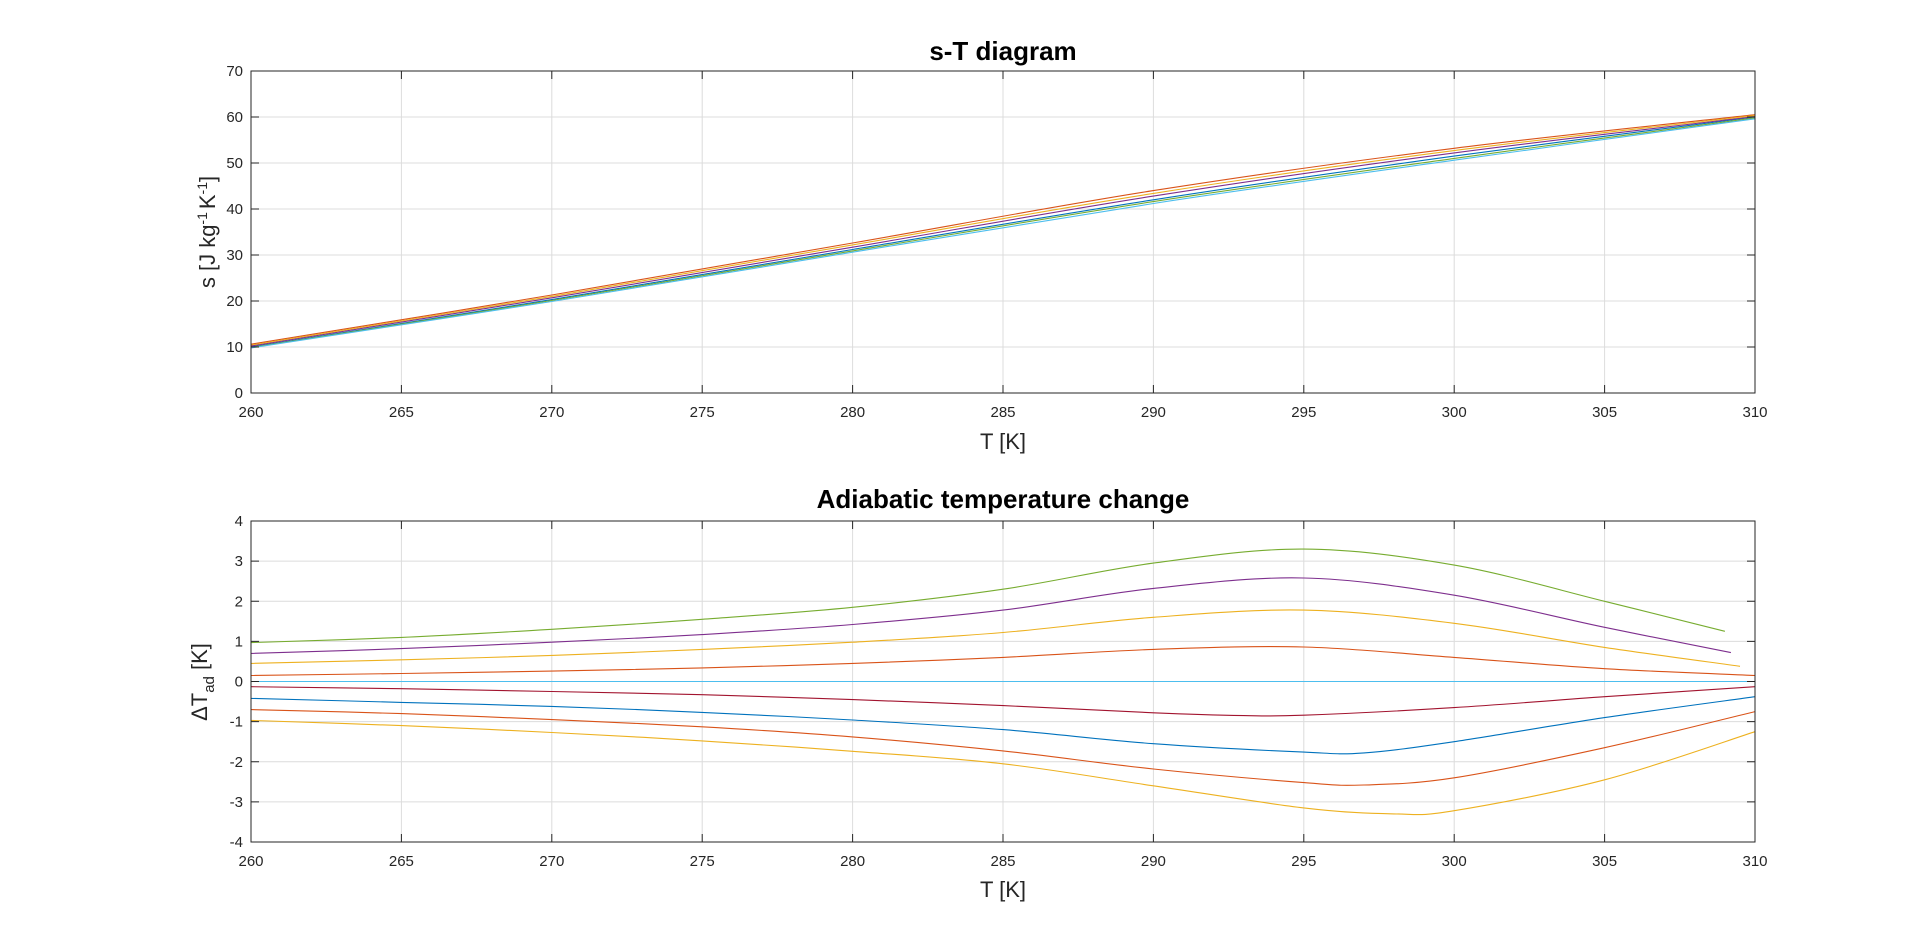  What do you see at coordinates (1303, 861) in the screenshot?
I see `dt-x-tick-label: 295` at bounding box center [1303, 861].